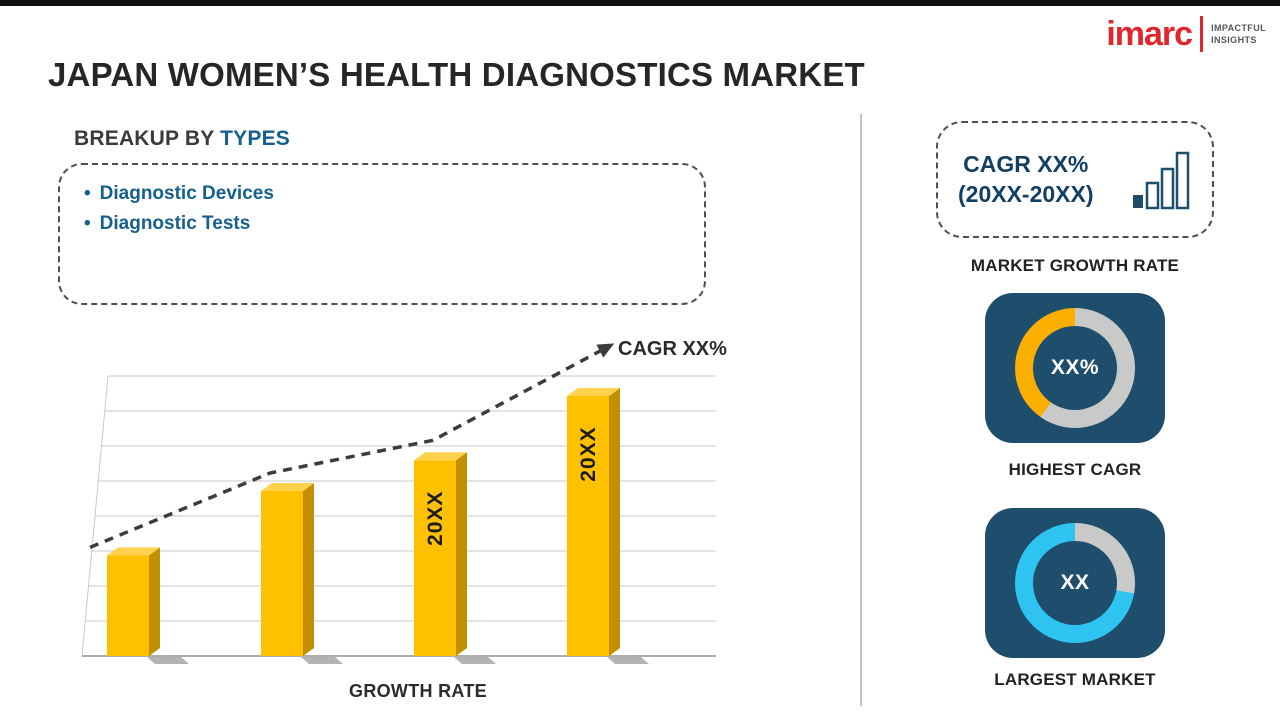 The width and height of the screenshot is (1280, 720). Describe the element at coordinates (175, 223) in the screenshot. I see `breakup-item-label: Diagnostic Tests` at that location.